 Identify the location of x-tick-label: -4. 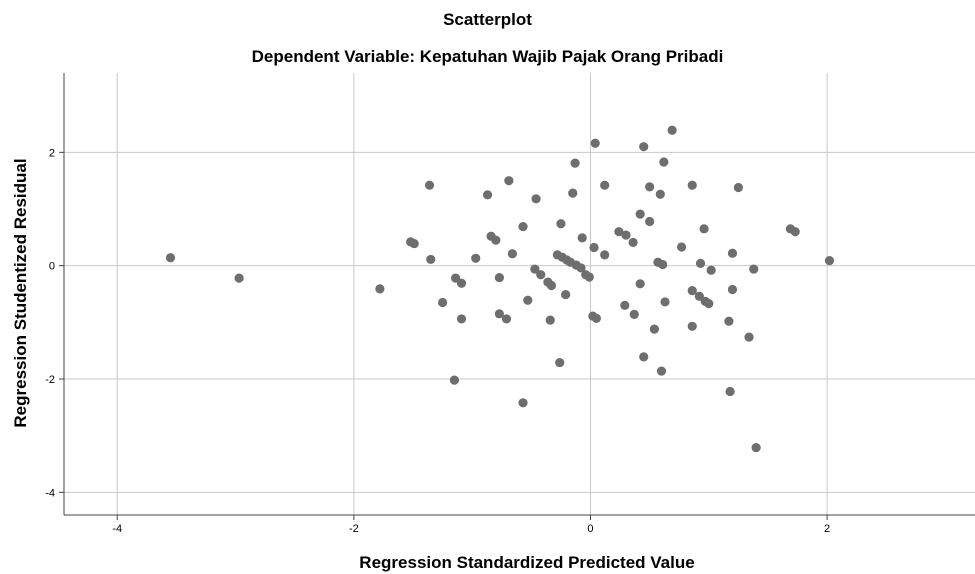
(117, 529).